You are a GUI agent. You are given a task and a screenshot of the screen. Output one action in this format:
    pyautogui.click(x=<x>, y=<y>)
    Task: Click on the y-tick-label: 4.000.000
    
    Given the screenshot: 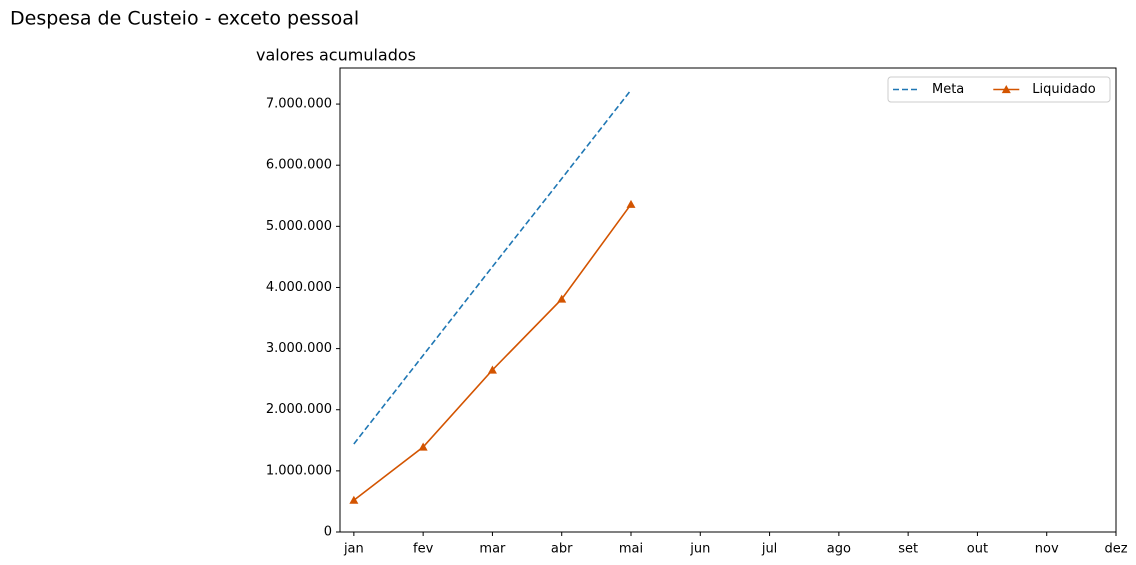 What is the action you would take?
    pyautogui.click(x=299, y=287)
    